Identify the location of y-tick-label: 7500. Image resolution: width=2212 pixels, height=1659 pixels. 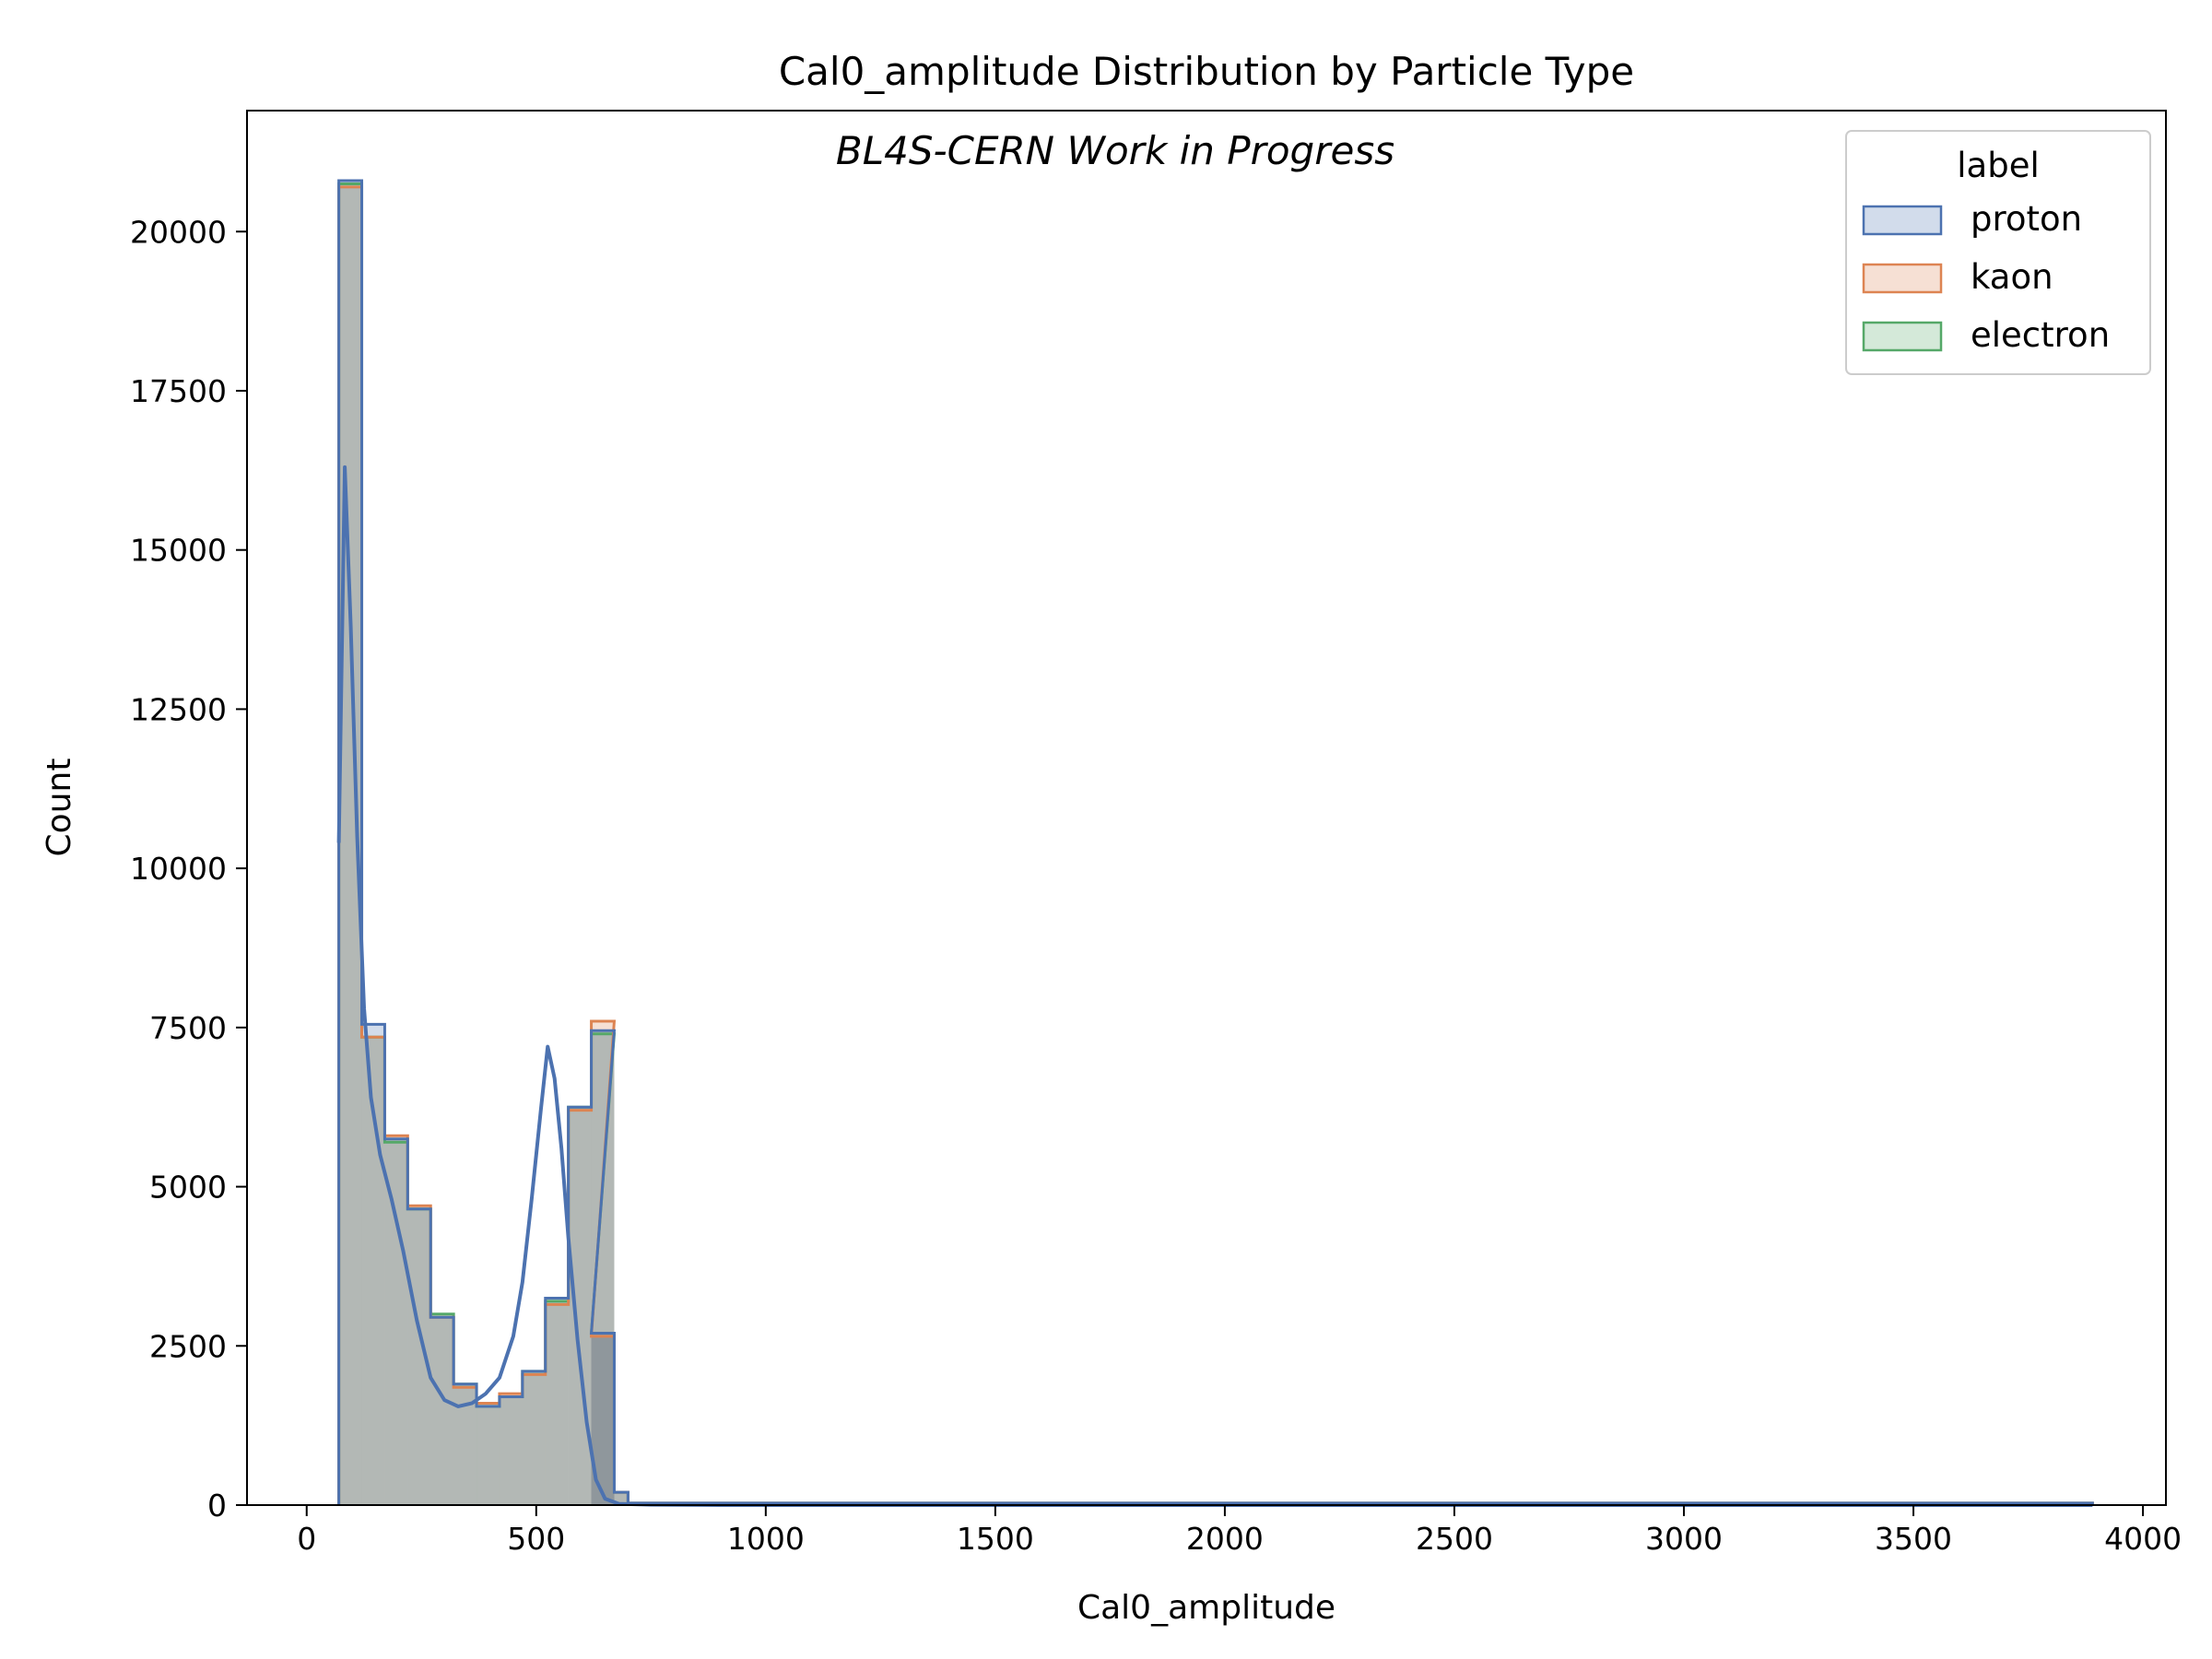
(188, 1028).